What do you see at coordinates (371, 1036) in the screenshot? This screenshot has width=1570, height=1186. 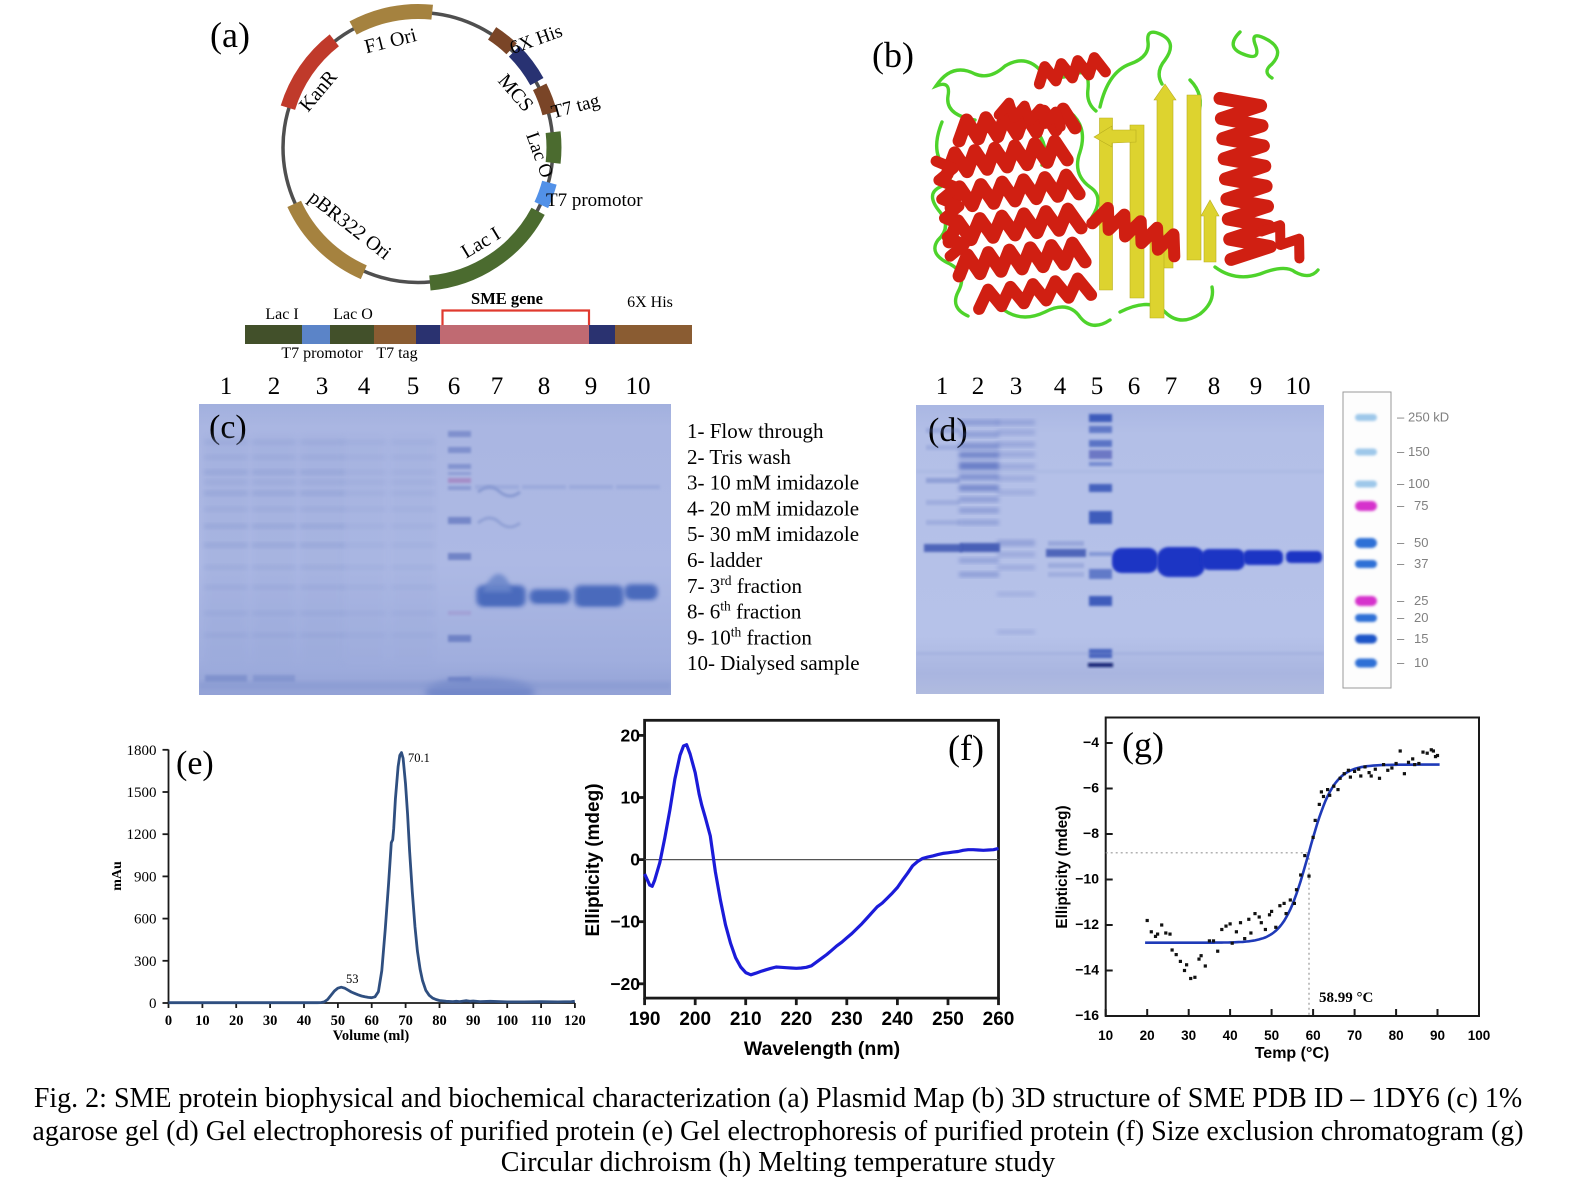 I see `svg-text: Volume (ml)` at bounding box center [371, 1036].